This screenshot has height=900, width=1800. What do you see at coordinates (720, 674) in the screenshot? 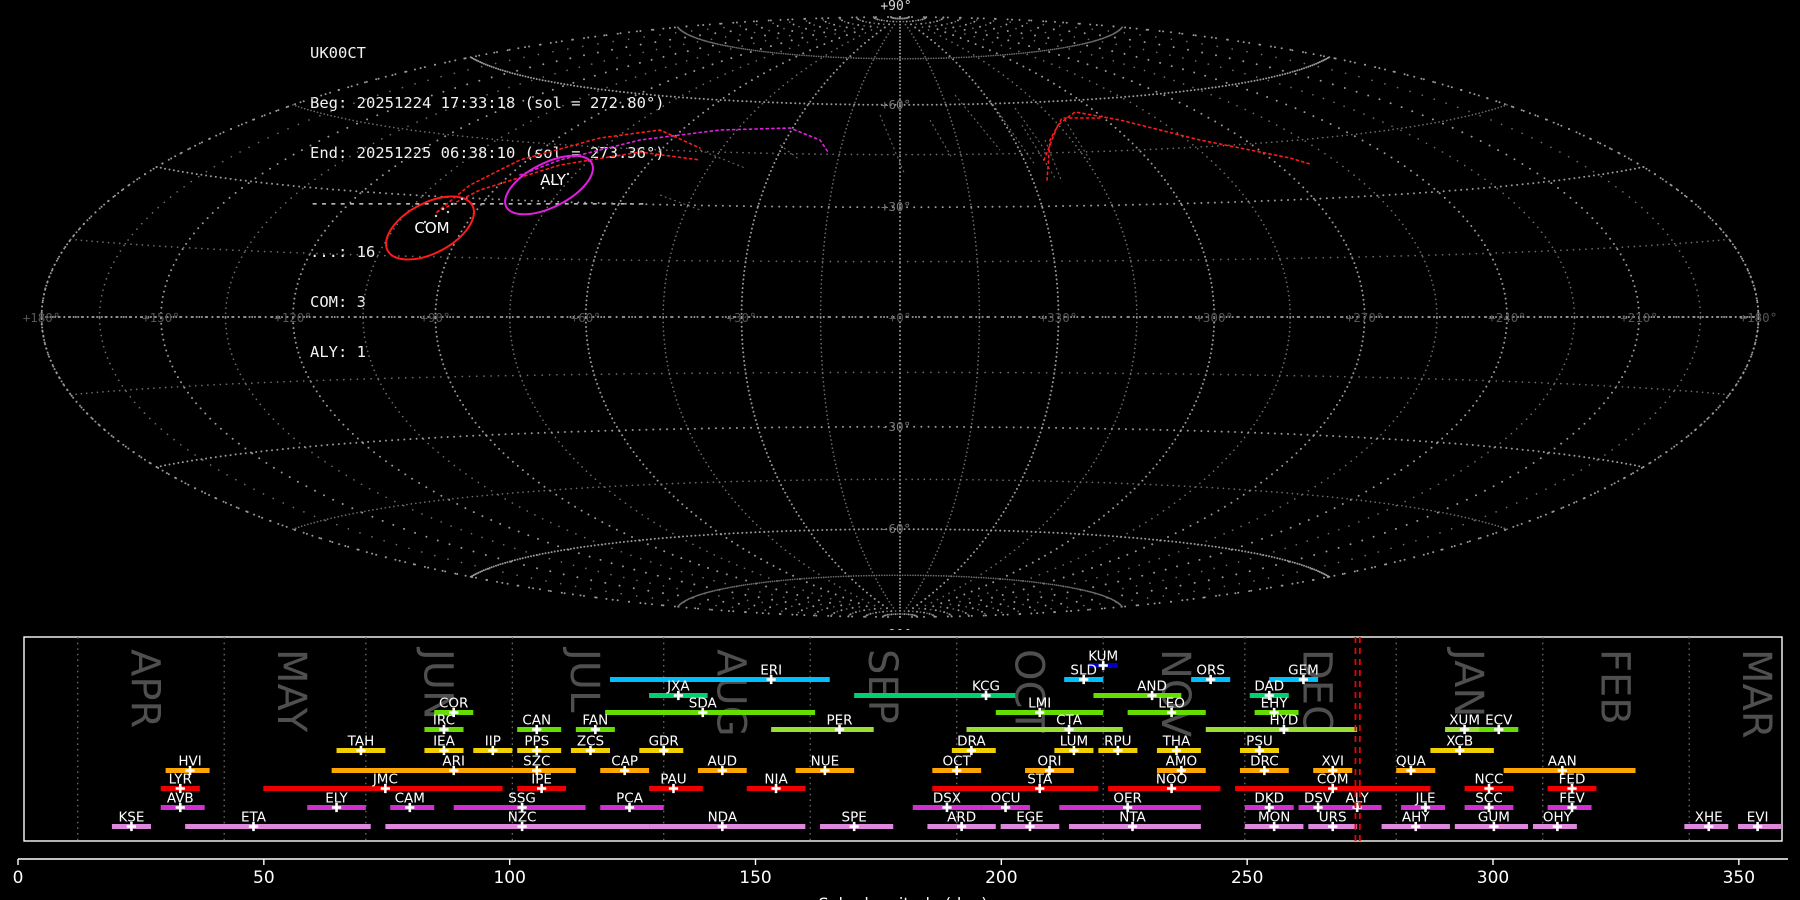
I see `shower-entry: ERI` at bounding box center [720, 674].